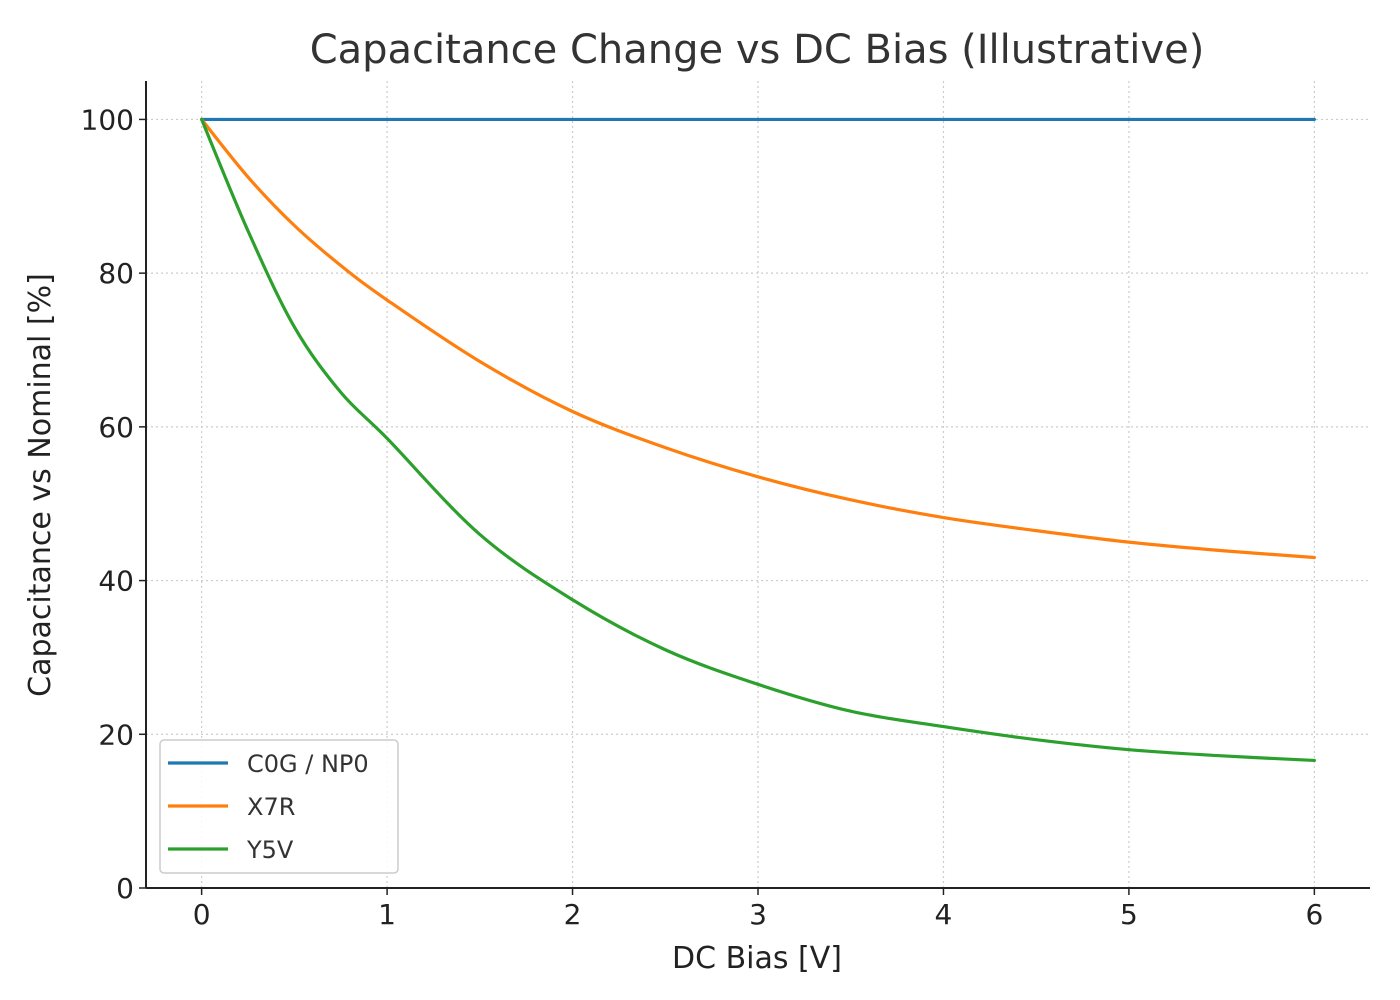 The image size is (1400, 1000). I want to click on x-tick-layer: 0 1 2 3 4 5 6, so click(758, 909).